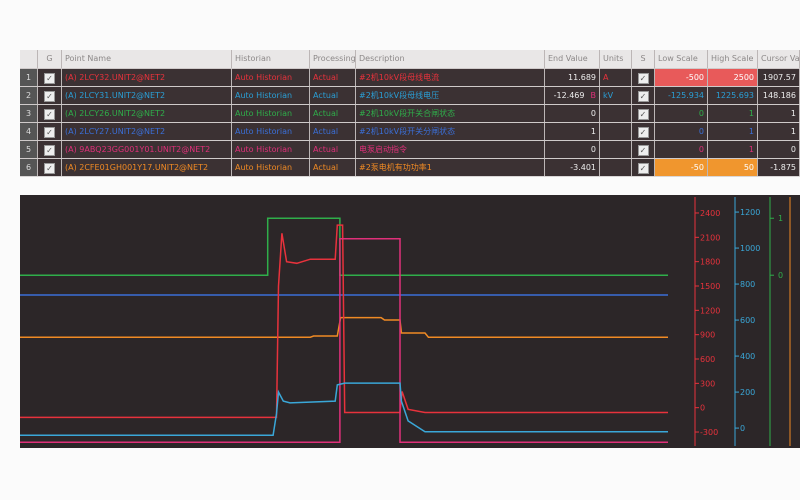 The height and width of the screenshot is (500, 800). What do you see at coordinates (681, 59) in the screenshot?
I see `column-header: Low Scale` at bounding box center [681, 59].